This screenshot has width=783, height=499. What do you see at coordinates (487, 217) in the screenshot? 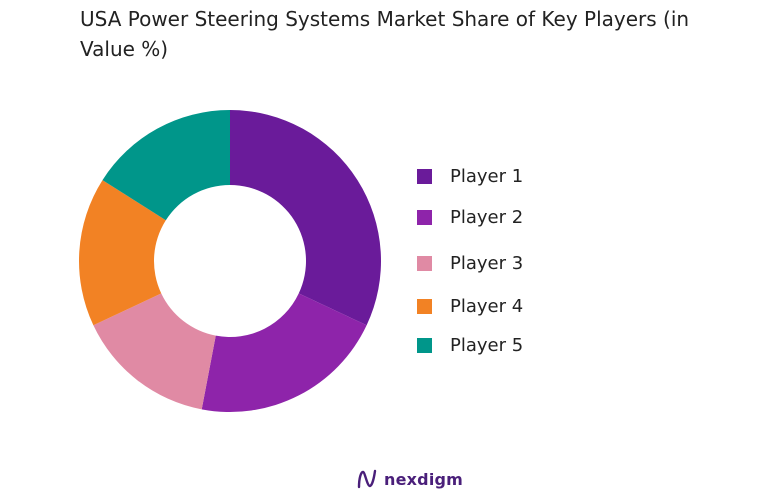
I see `legend-label-player-2: Player 2` at bounding box center [487, 217].